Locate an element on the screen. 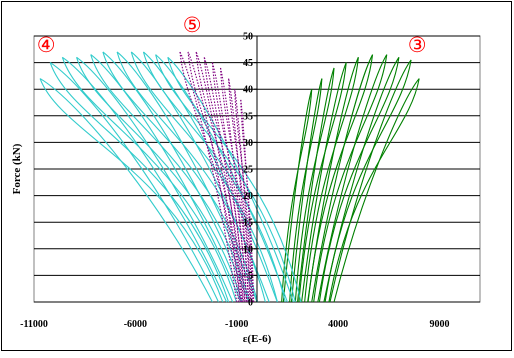 The image size is (514, 358). y-tick-label: 20 is located at coordinates (248, 196).